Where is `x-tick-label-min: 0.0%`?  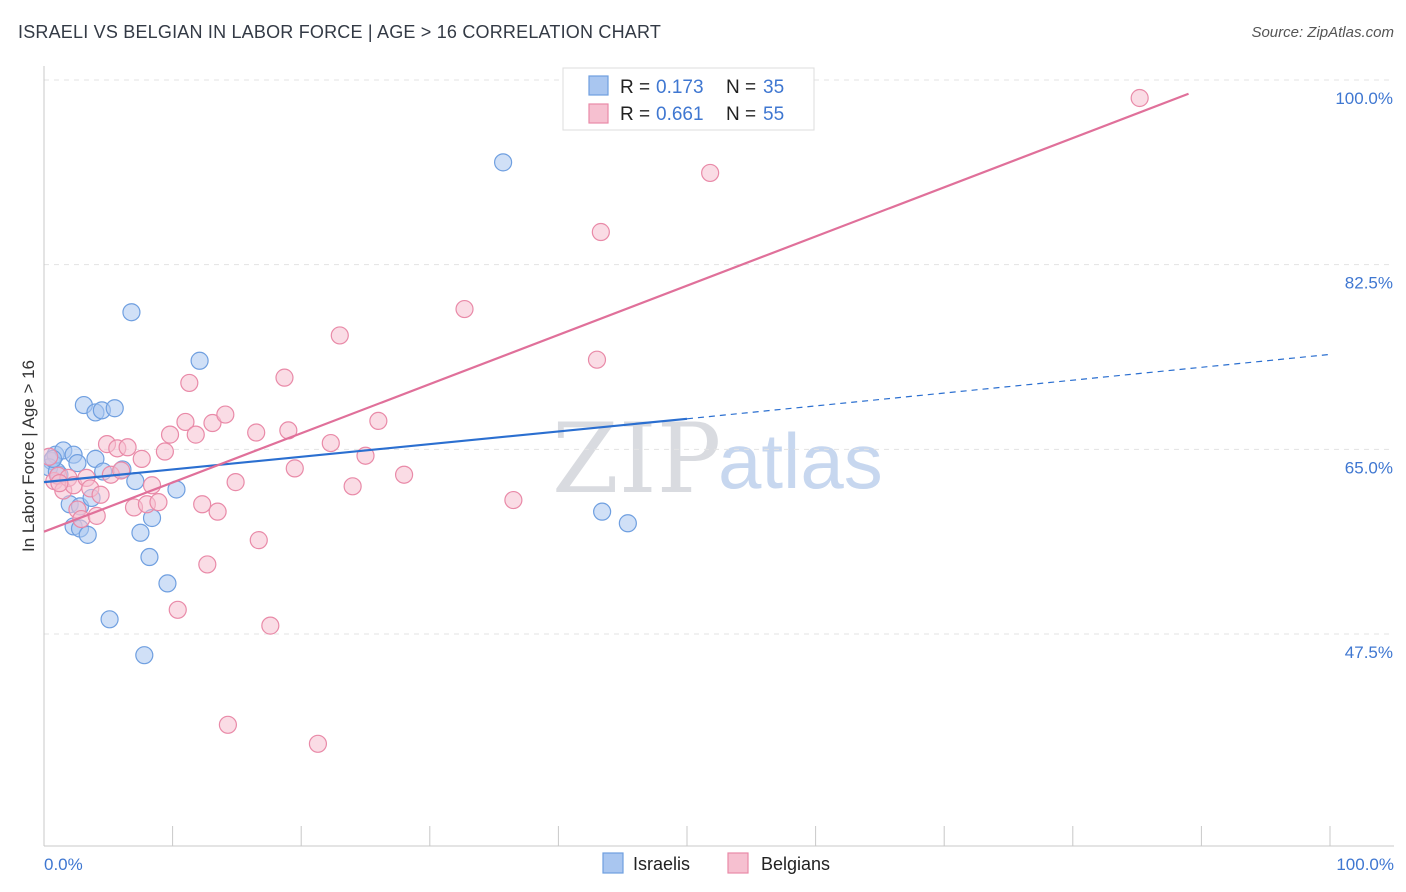 x-tick-label-min: 0.0% is located at coordinates (63, 864).